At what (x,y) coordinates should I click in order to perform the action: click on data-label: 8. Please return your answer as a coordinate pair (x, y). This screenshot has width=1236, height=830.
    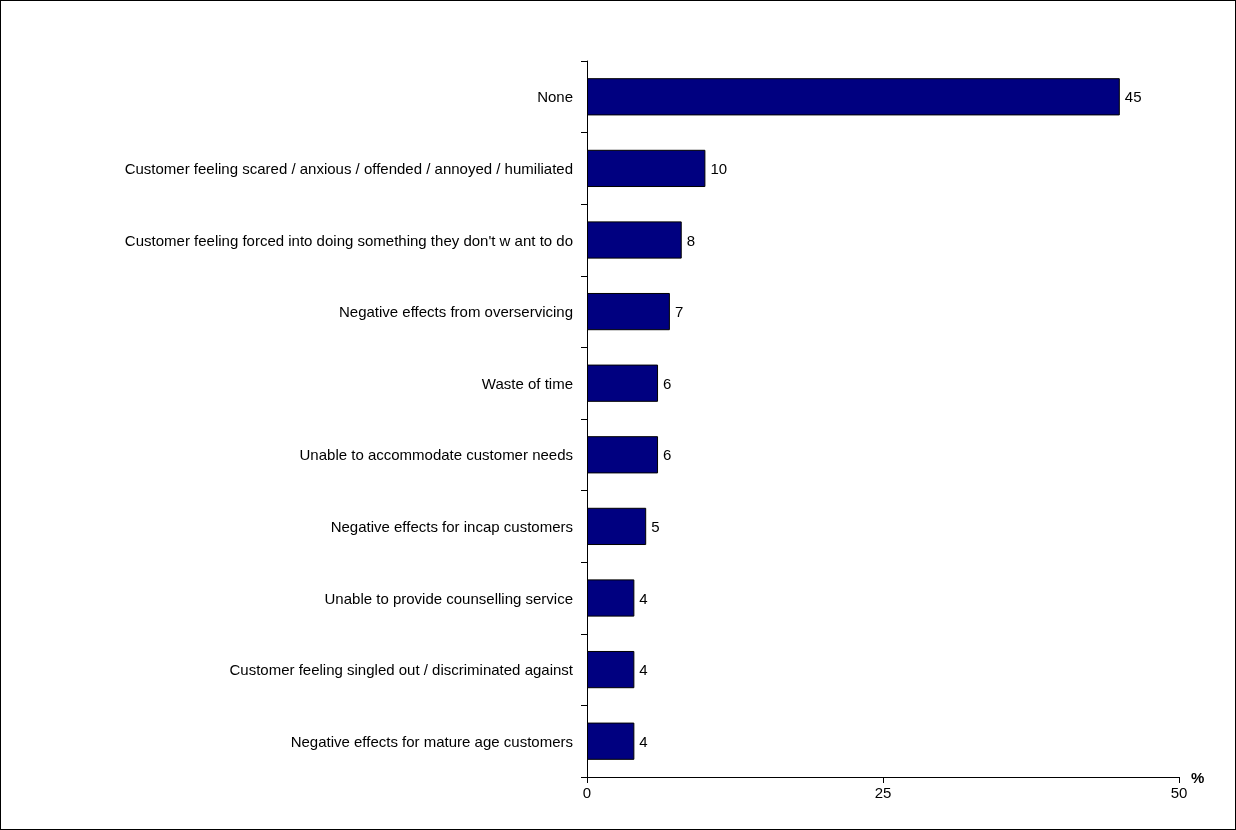
    Looking at the image, I should click on (691, 240).